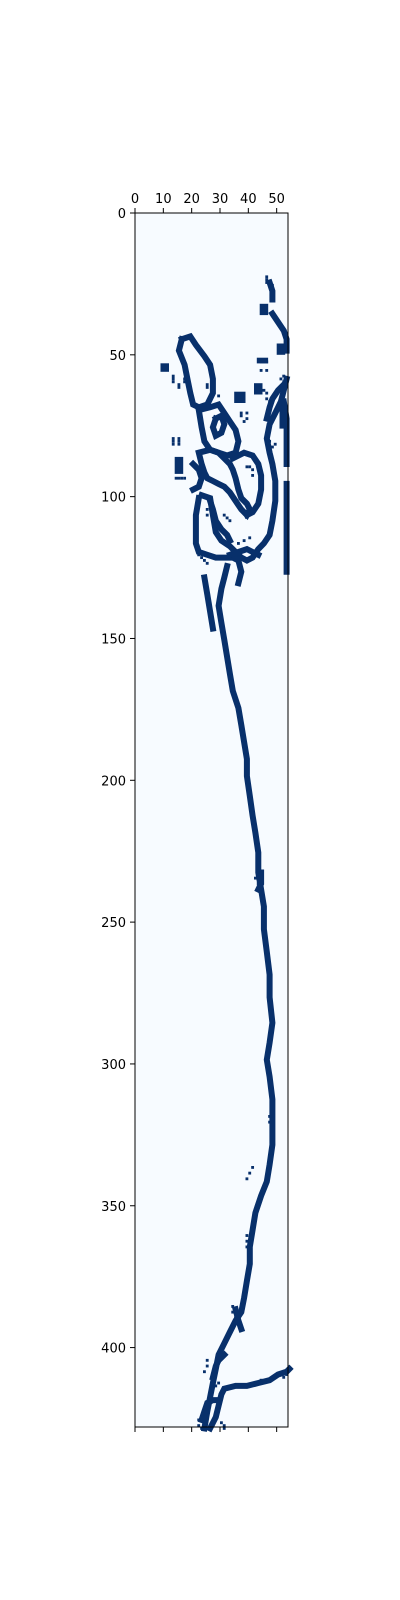  What do you see at coordinates (191, 199) in the screenshot?
I see `x-tick-label-20: 20` at bounding box center [191, 199].